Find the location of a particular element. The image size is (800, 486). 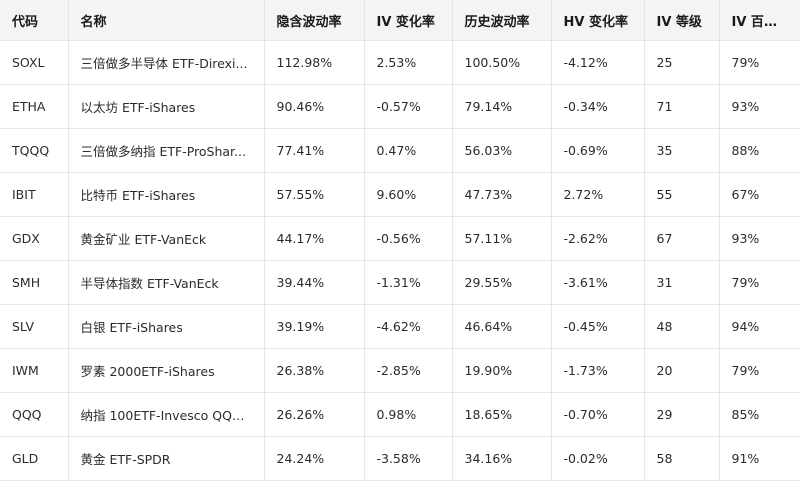

iv-rank-cell: 67 is located at coordinates (682, 238).